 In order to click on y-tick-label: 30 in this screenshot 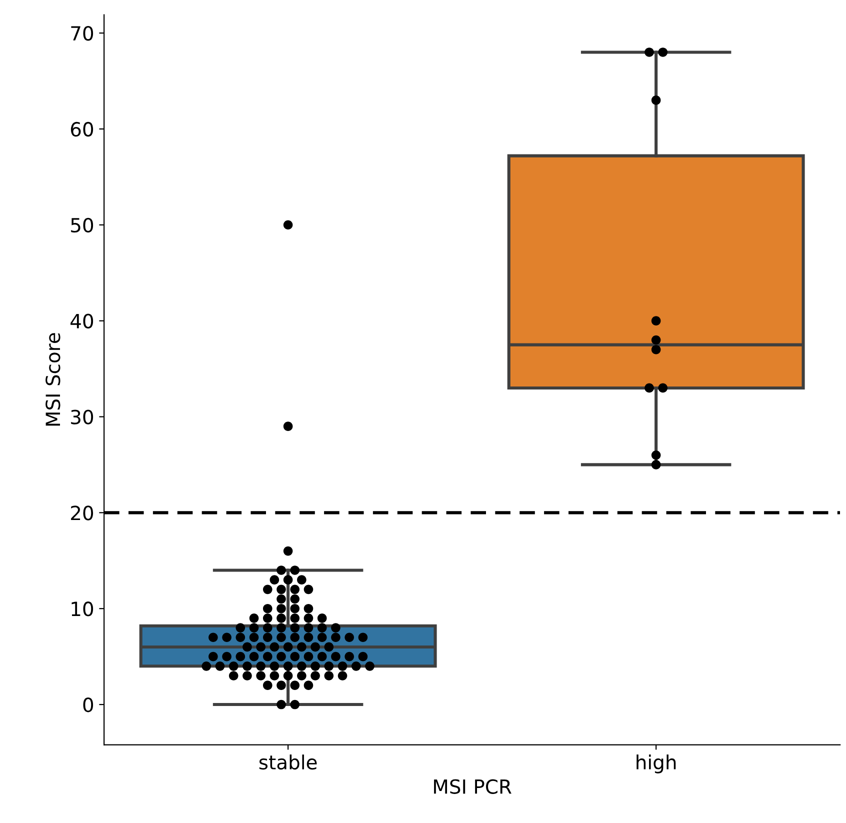, I will do `click(82, 417)`.